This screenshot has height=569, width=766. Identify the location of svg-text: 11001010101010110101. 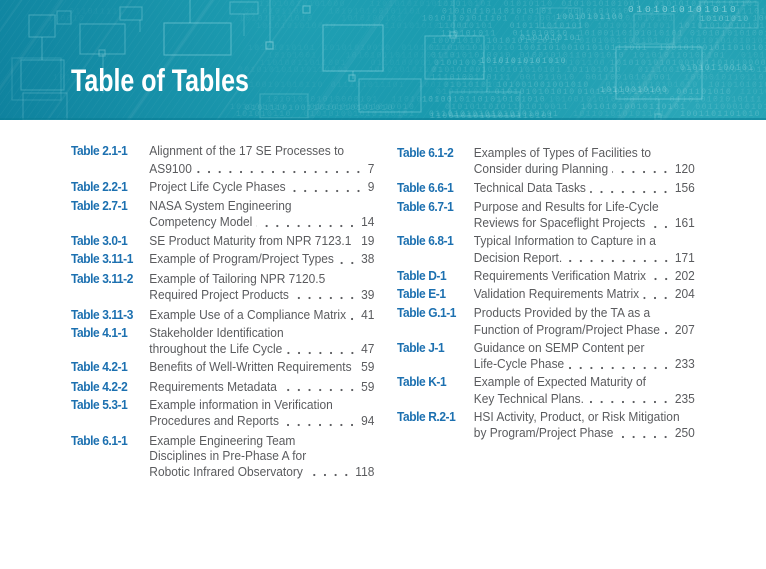
(492, 116).